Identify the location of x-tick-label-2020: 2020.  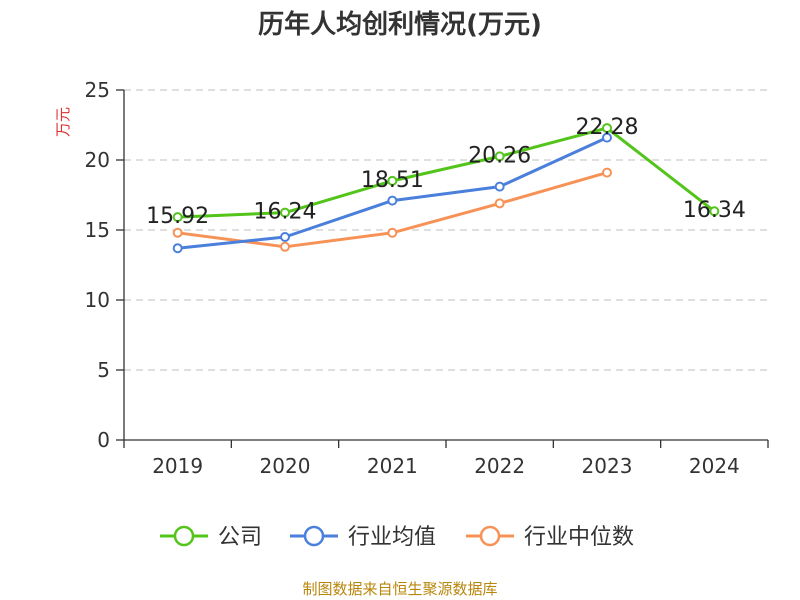
(285, 466).